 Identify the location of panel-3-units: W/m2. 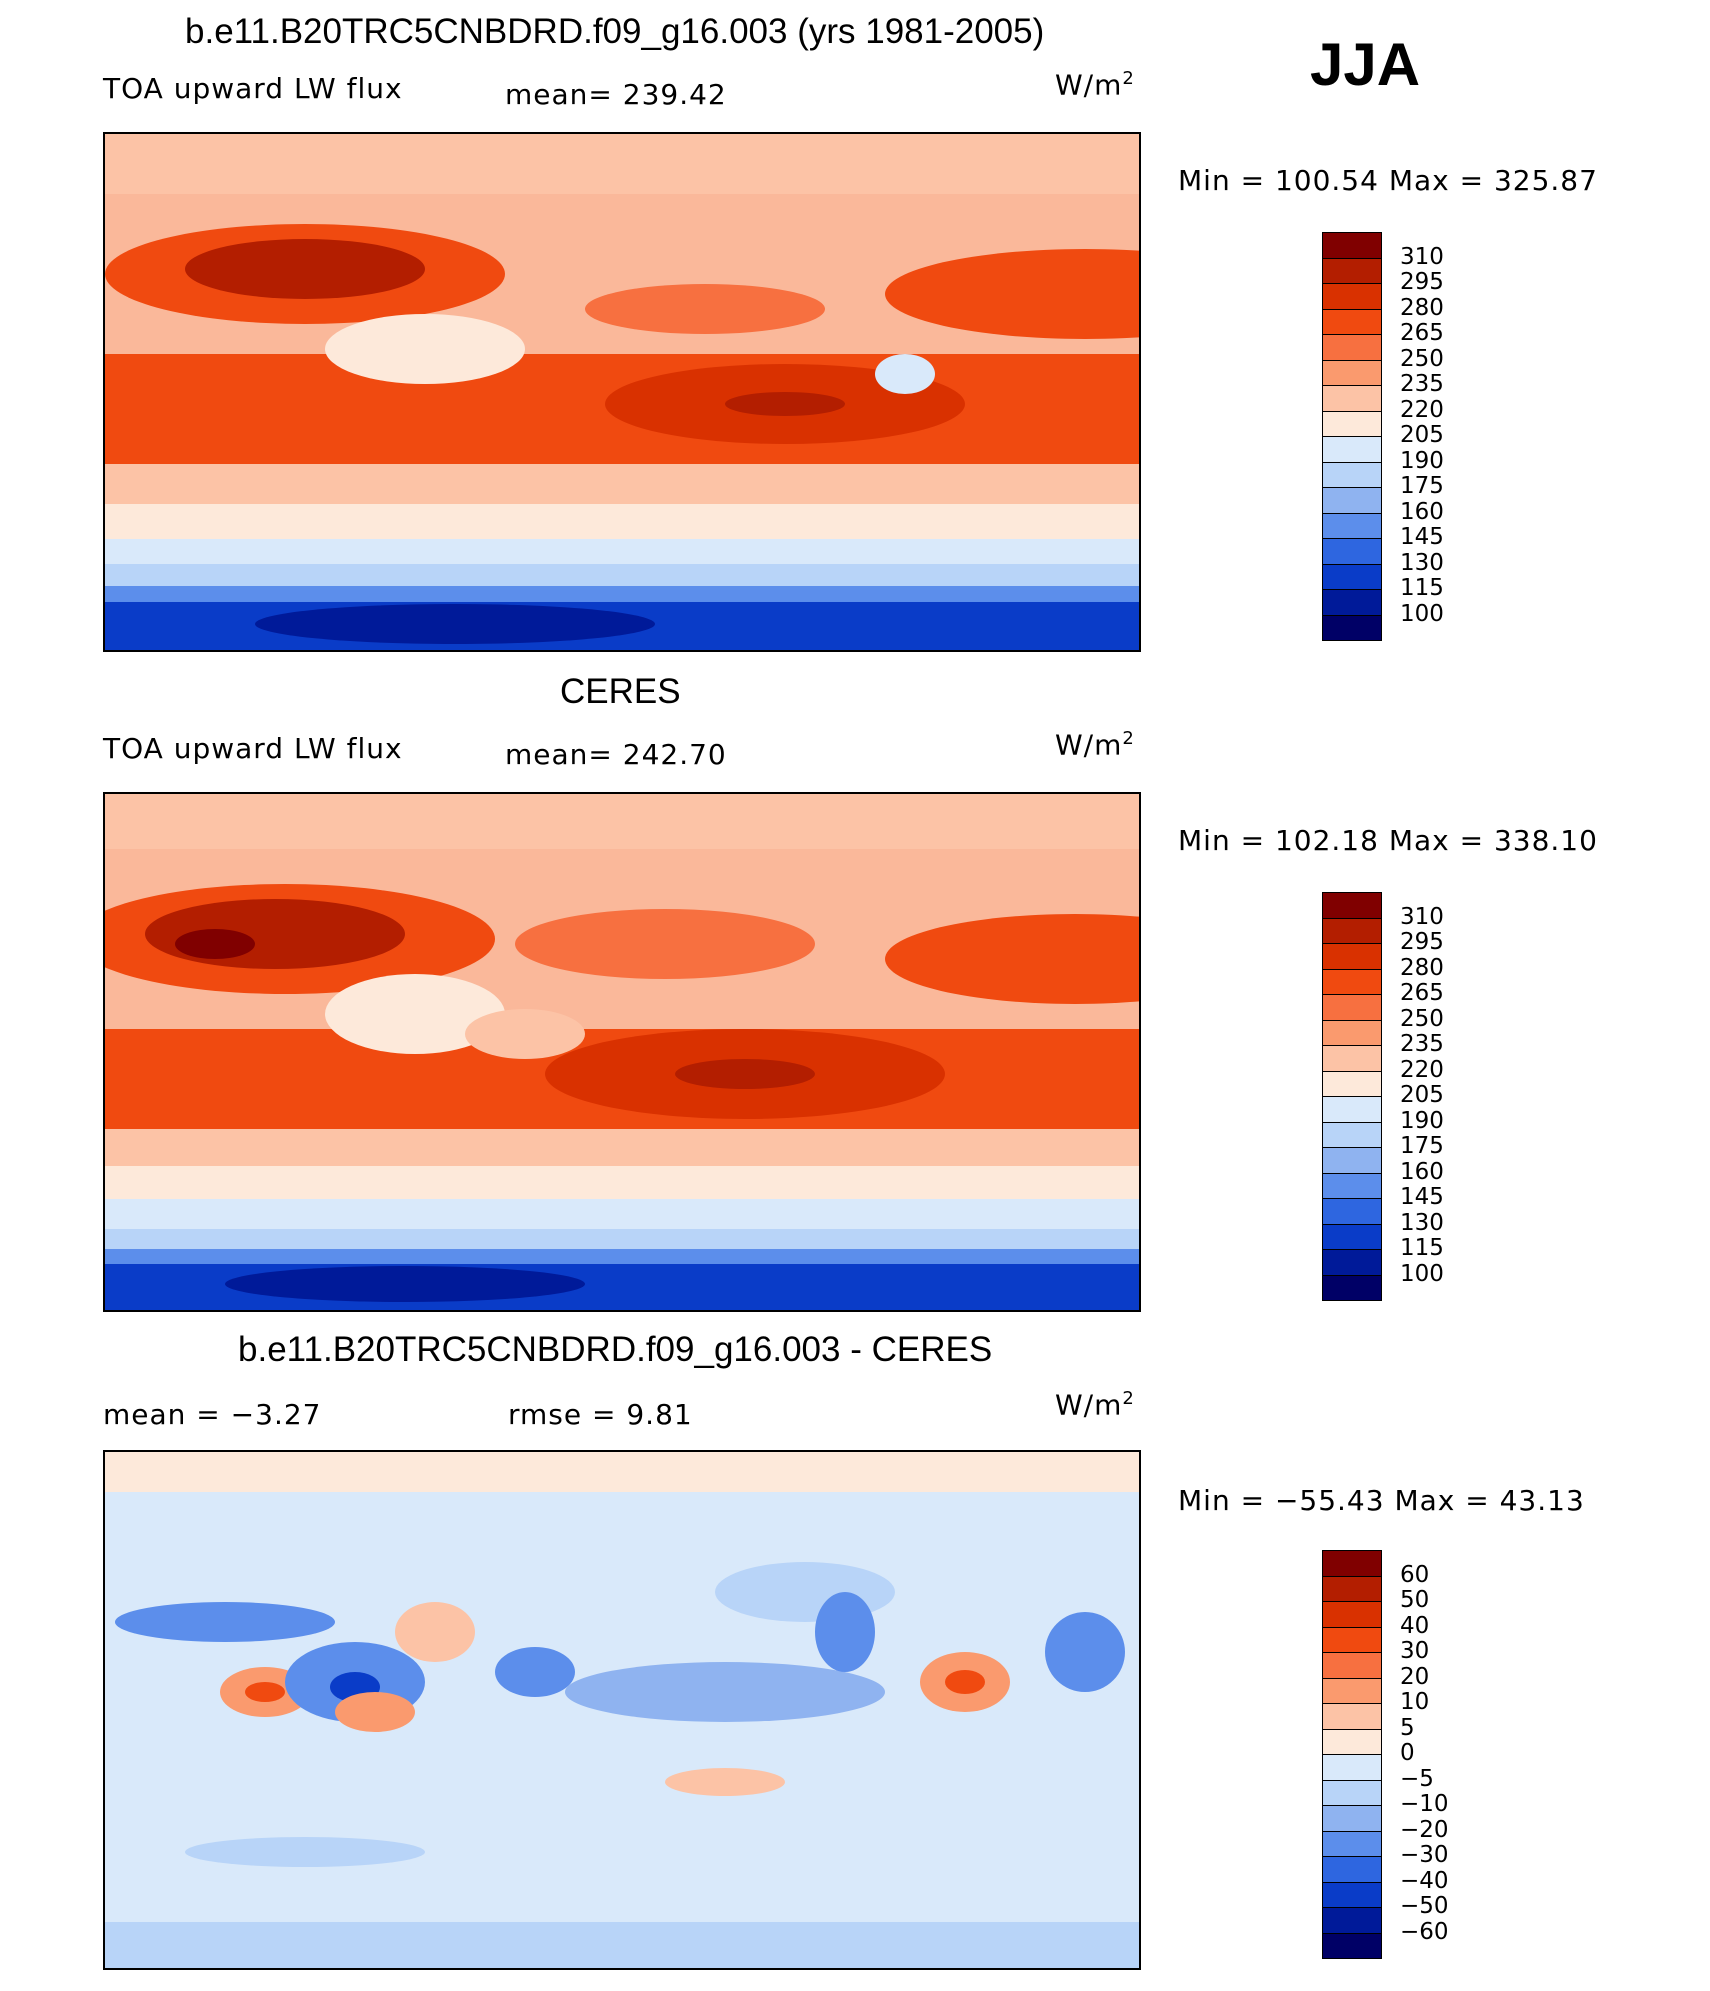
(1095, 1404).